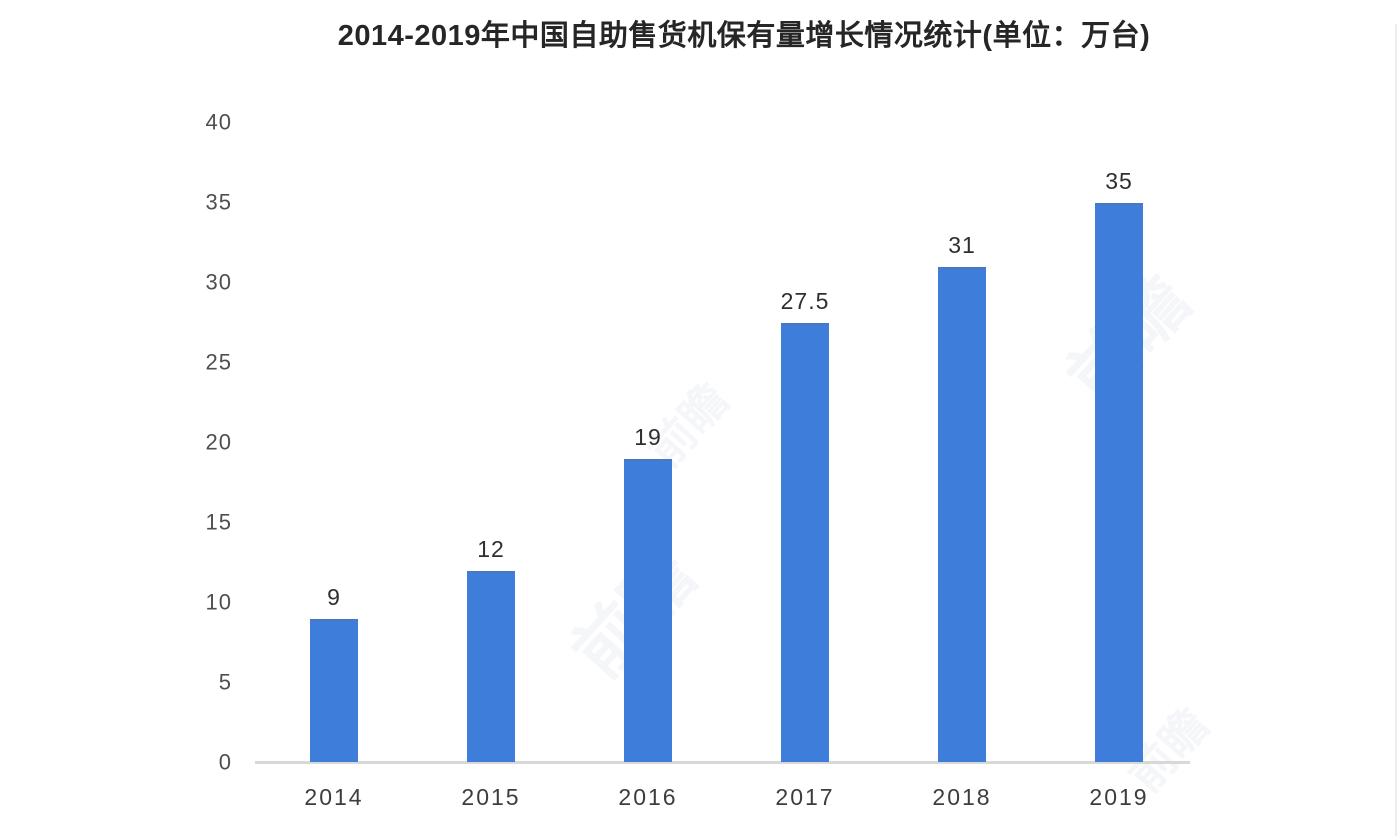 This screenshot has width=1400, height=836. Describe the element at coordinates (805, 301) in the screenshot. I see `value-label-2017: 27.5` at that location.